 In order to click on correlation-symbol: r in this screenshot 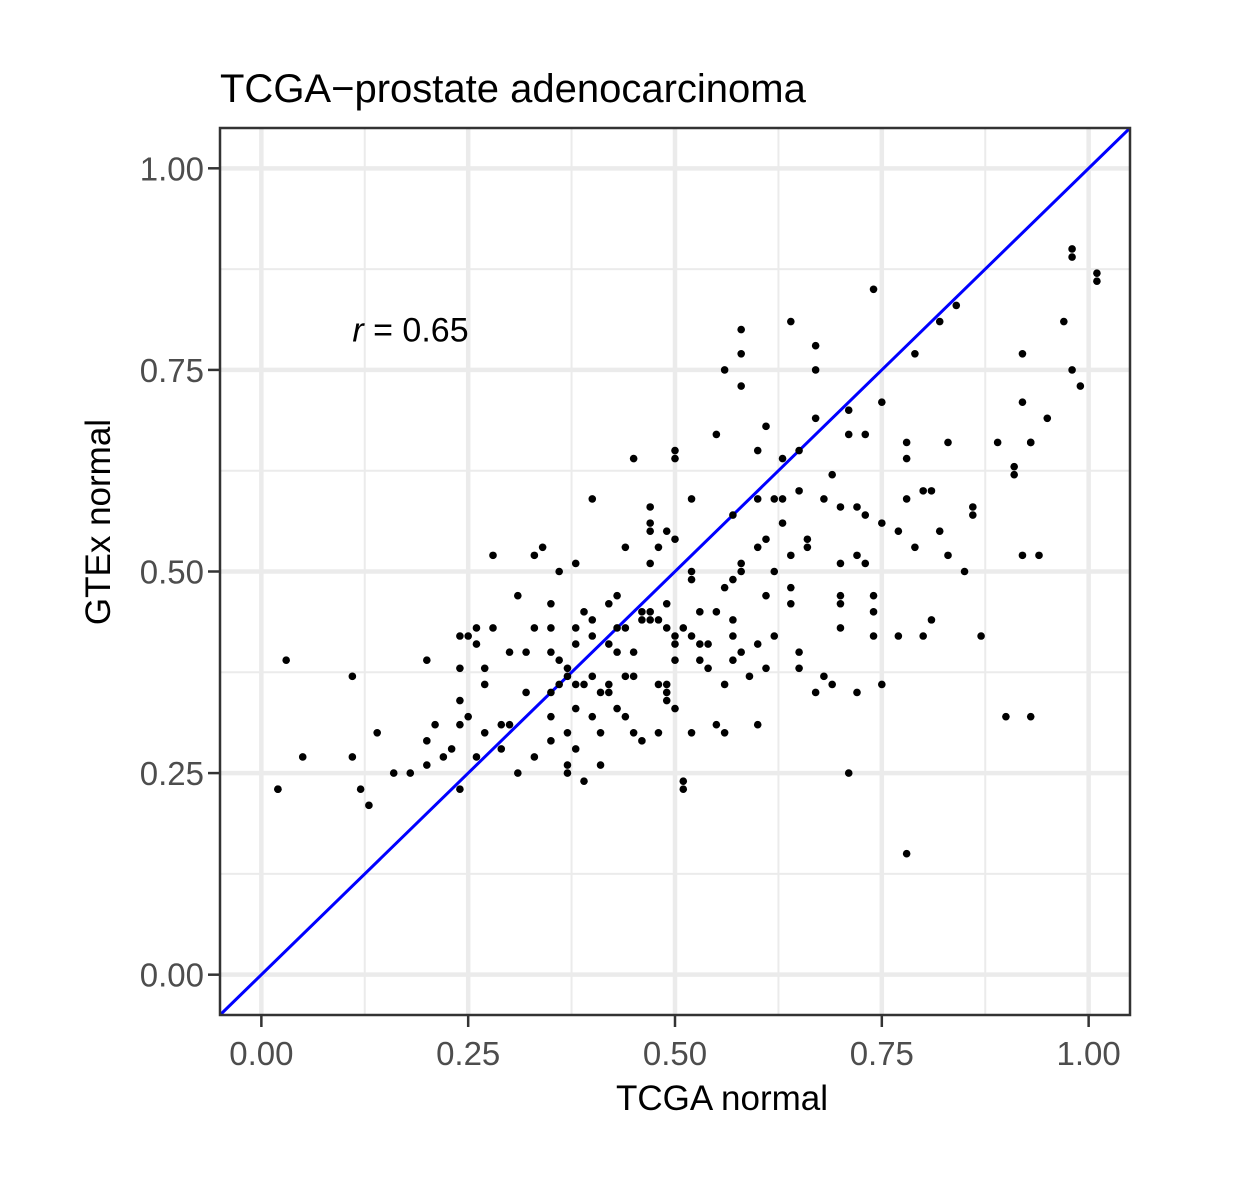, I will do `click(358, 331)`.